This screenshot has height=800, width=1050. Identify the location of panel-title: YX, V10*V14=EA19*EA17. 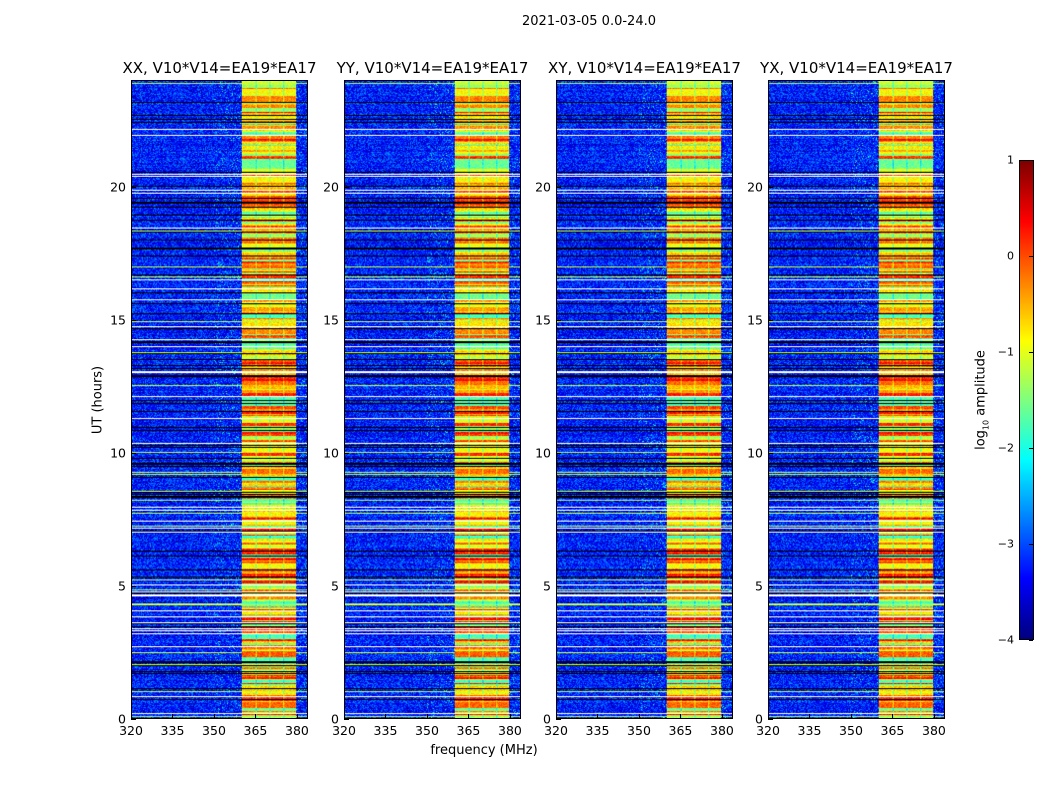
(856, 68).